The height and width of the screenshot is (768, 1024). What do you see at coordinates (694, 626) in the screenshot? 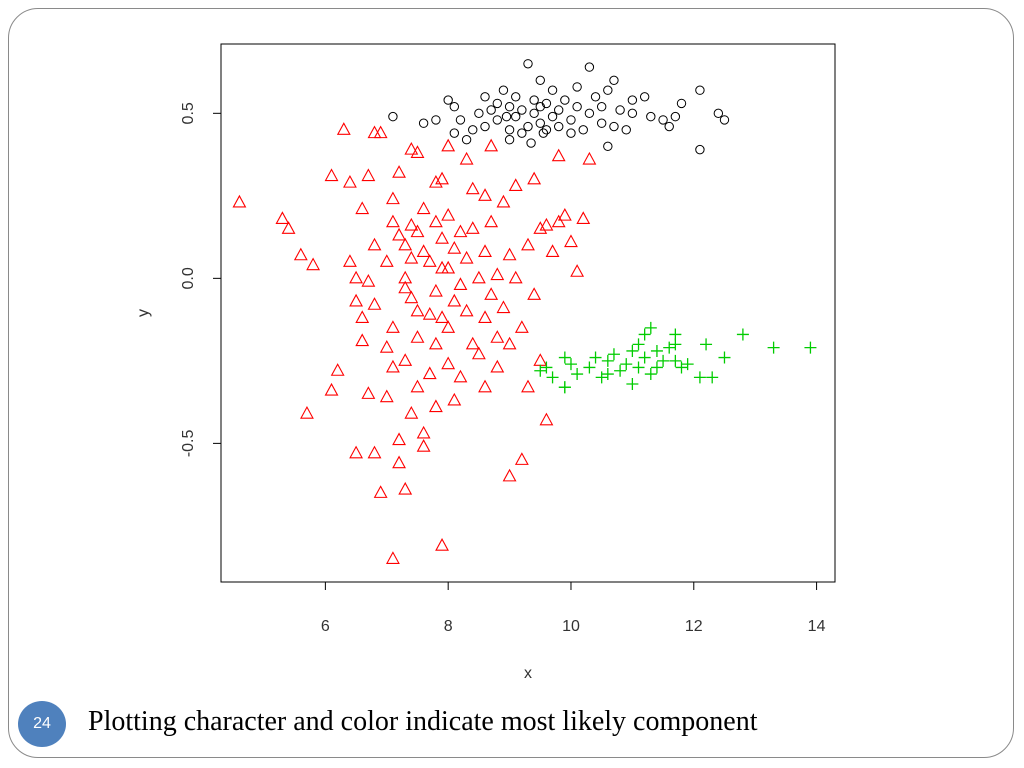
I see `x-tick-label: 12` at bounding box center [694, 626].